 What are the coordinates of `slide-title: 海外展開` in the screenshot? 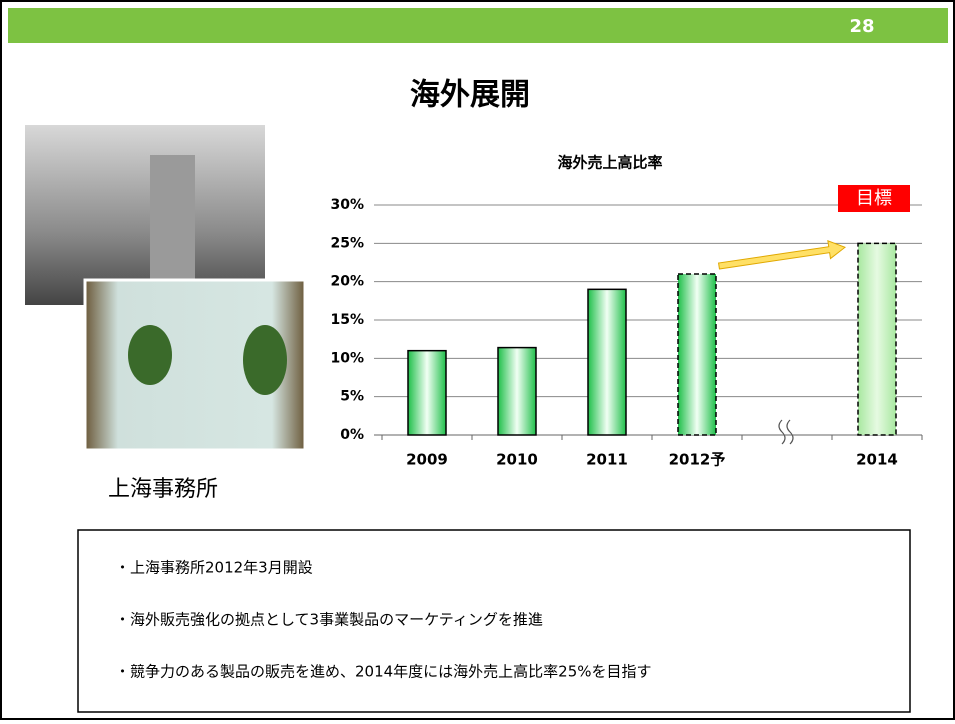 It's located at (470, 95).